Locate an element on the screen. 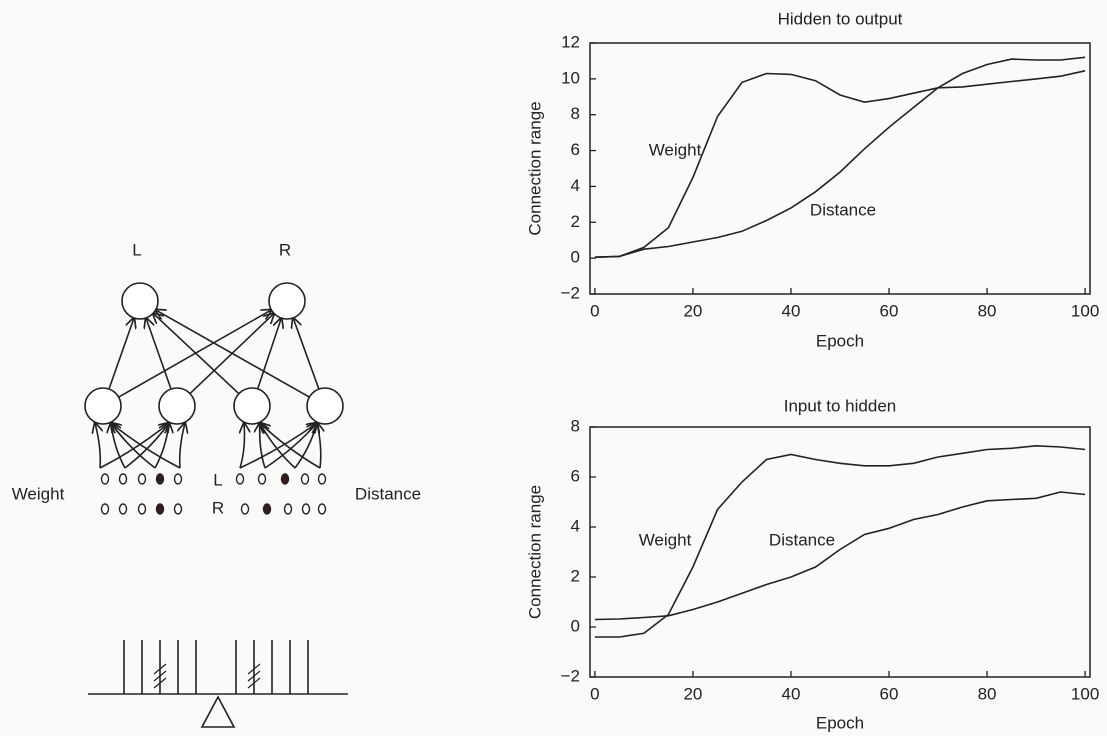 This screenshot has width=1107, height=736. pegs is located at coordinates (216, 667).